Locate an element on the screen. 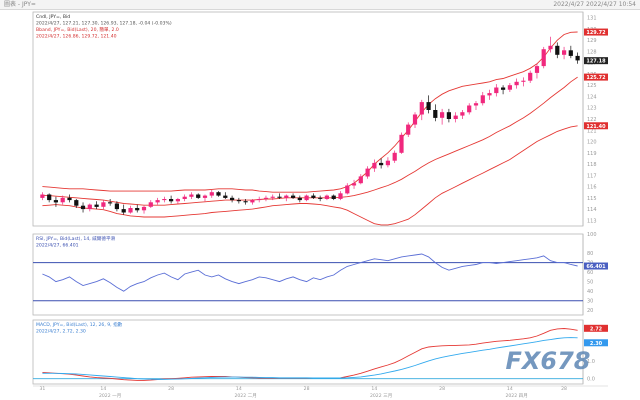 This screenshot has width=640, height=400. macd-tick-label: 1.0 is located at coordinates (591, 362).